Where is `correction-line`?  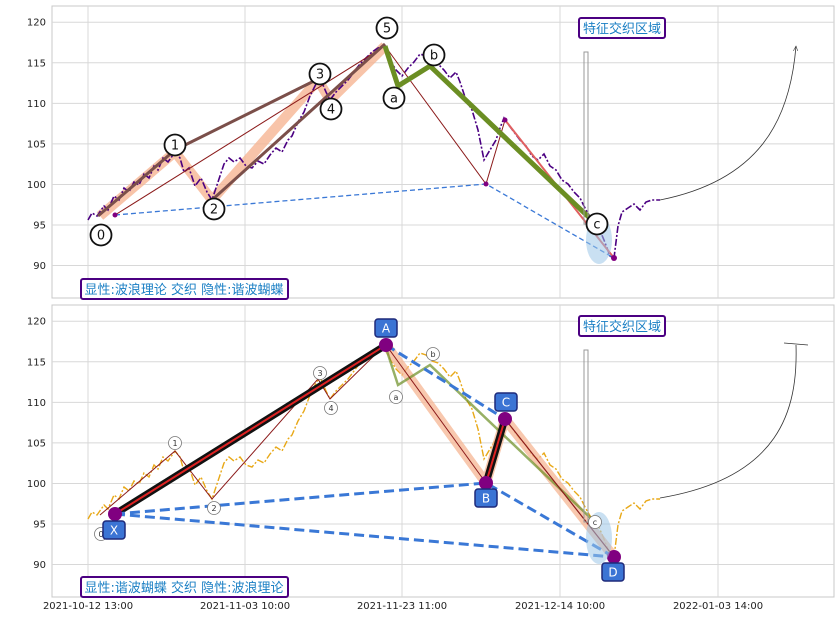
correction-line is located at coordinates (491, 136).